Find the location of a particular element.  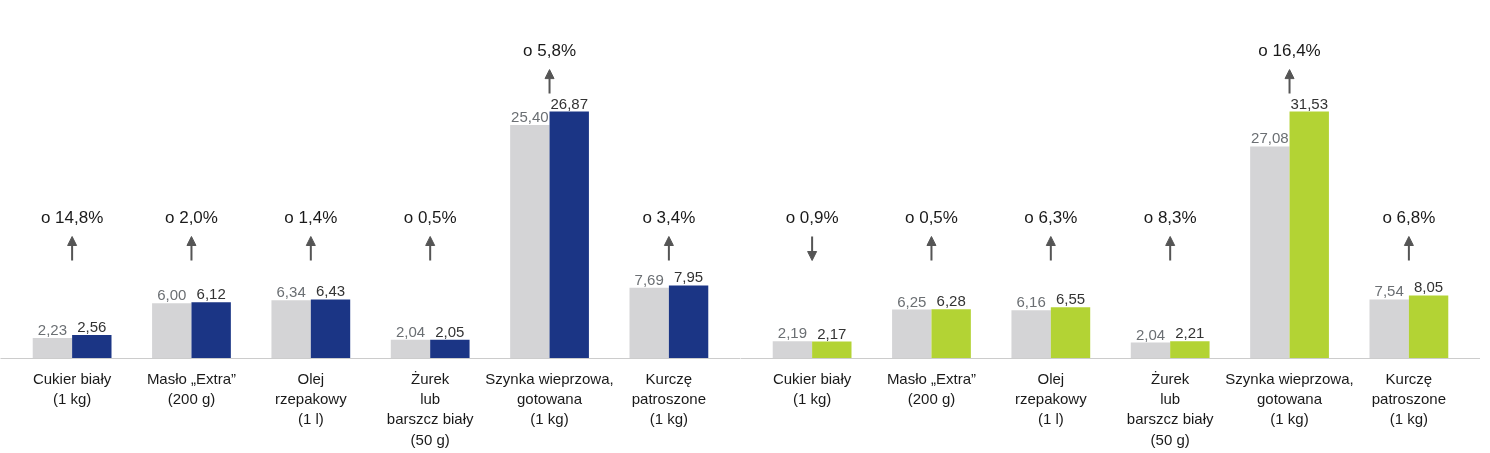

text: o 16,4% is located at coordinates (1289, 50).